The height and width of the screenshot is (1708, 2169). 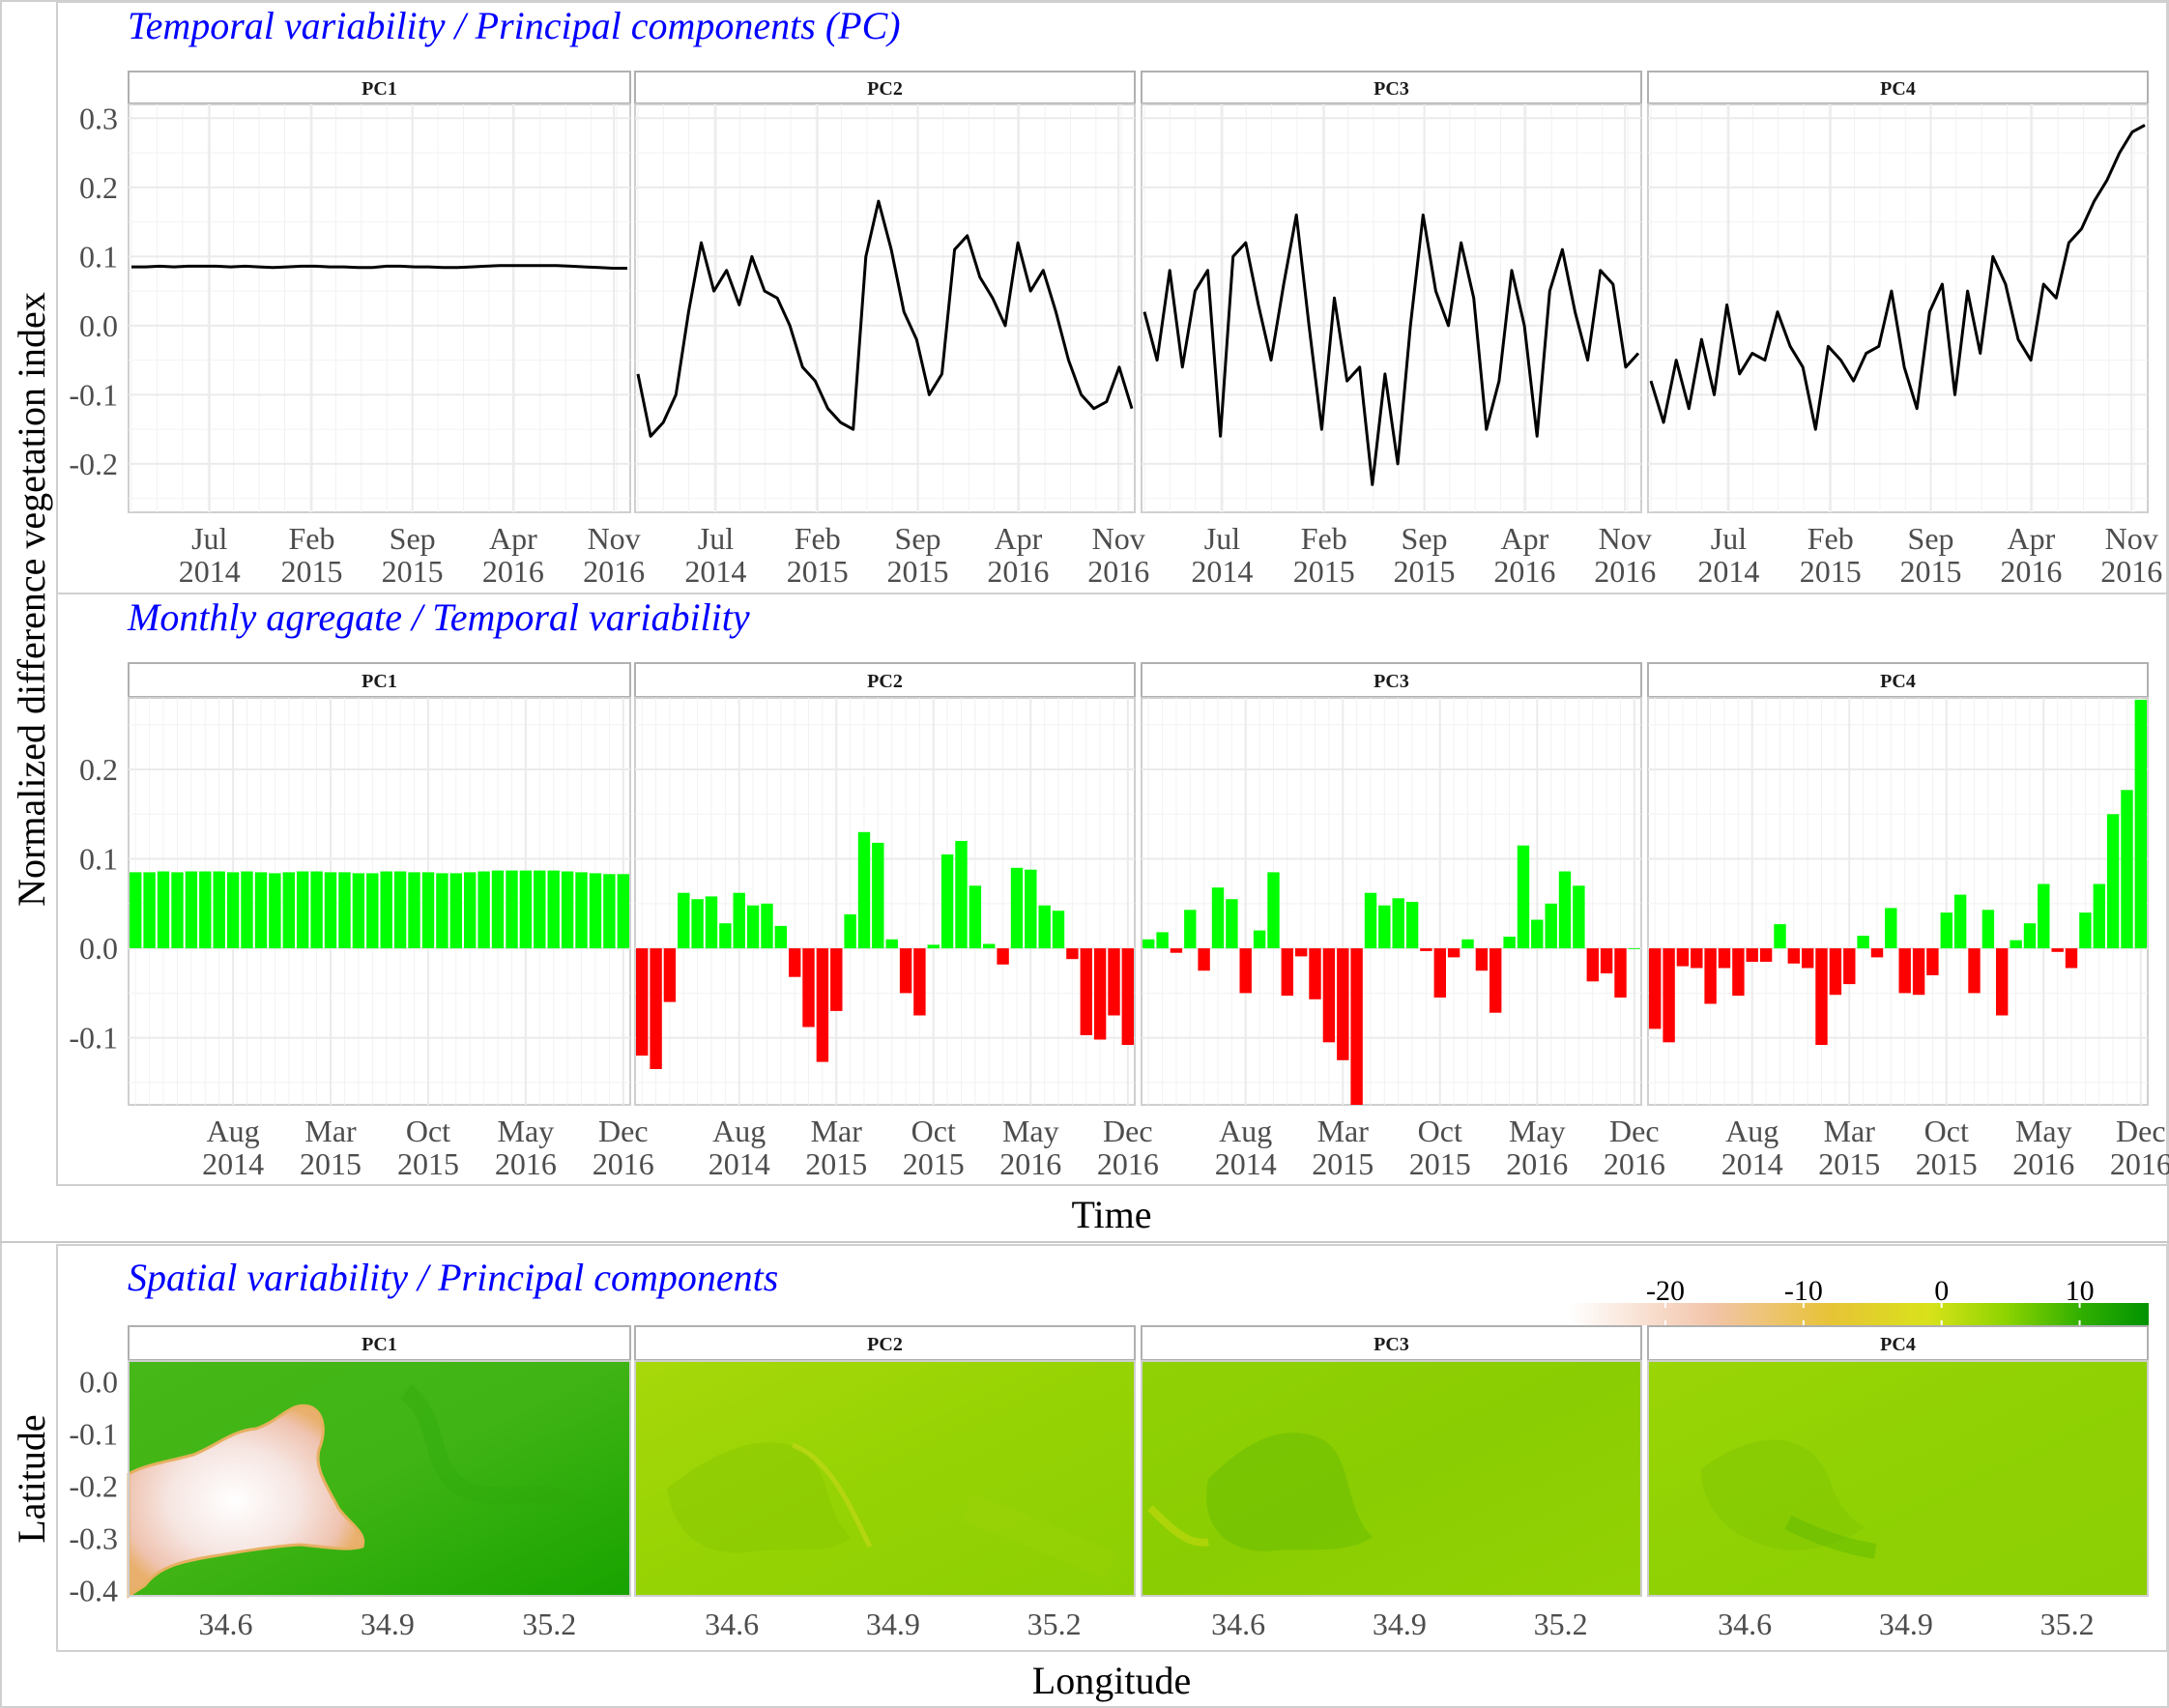 I want to click on colorbar-tick-label: 10, so click(x=2080, y=1291).